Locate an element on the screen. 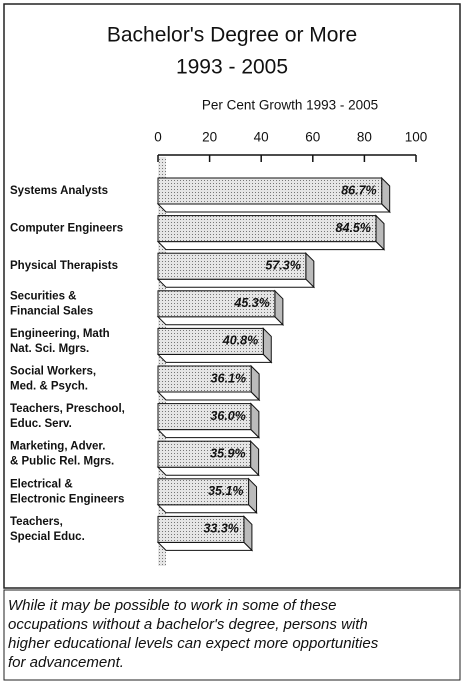 The width and height of the screenshot is (464, 684). y-tick-label: Electrical & is located at coordinates (41, 484).